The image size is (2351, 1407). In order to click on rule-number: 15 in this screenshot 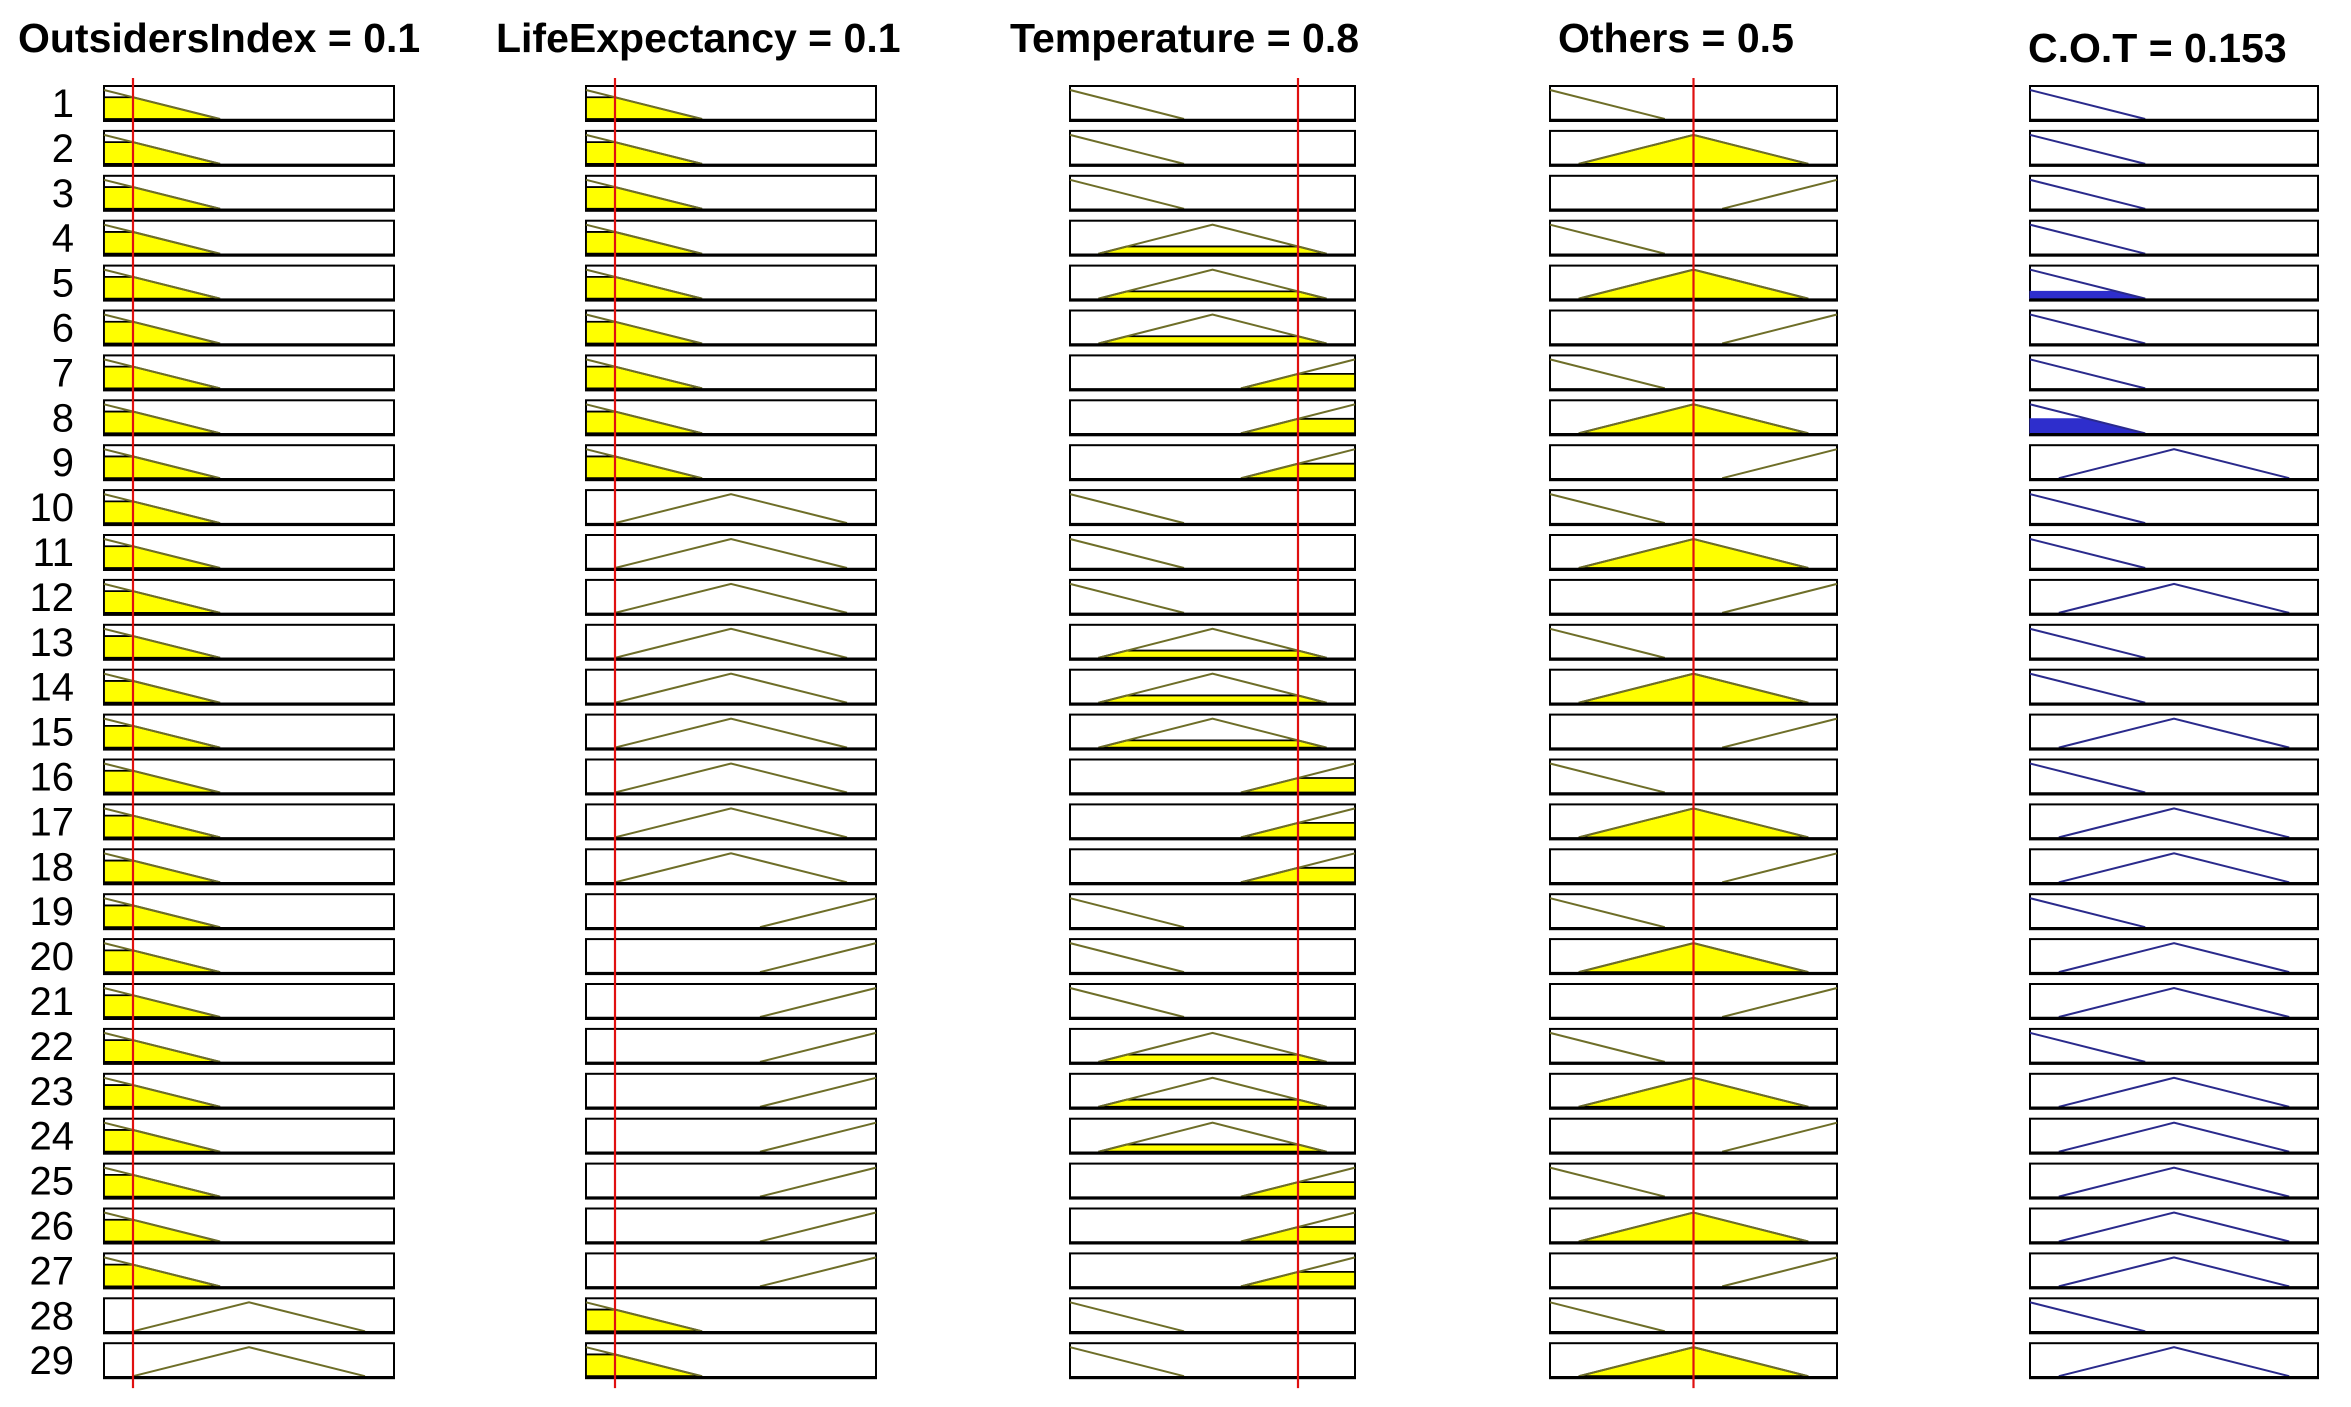, I will do `click(52, 733)`.